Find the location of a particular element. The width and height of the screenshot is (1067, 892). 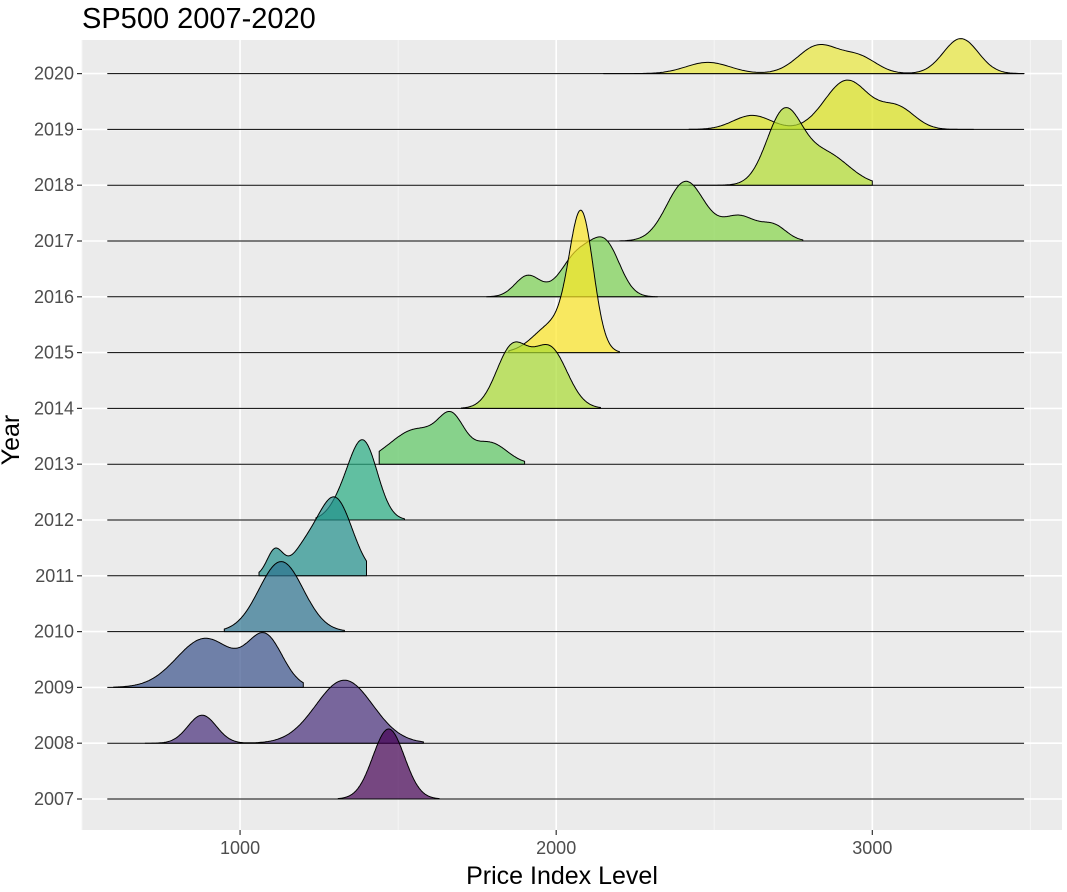

ridge-density-2014 is located at coordinates (530, 375).